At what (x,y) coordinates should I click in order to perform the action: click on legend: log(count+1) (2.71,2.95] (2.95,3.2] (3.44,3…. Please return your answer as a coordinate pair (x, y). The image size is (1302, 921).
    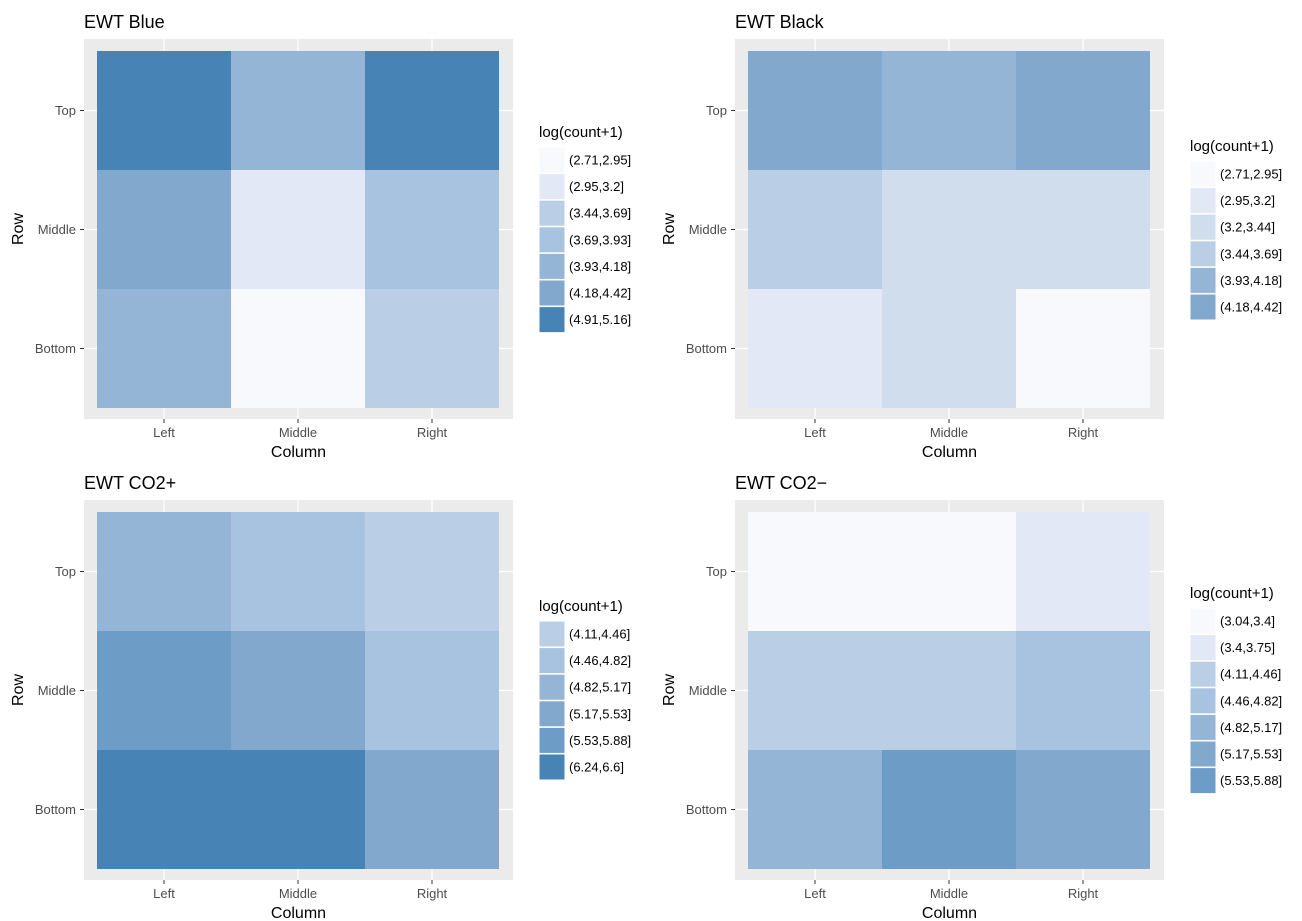
    Looking at the image, I should click on (584, 229).